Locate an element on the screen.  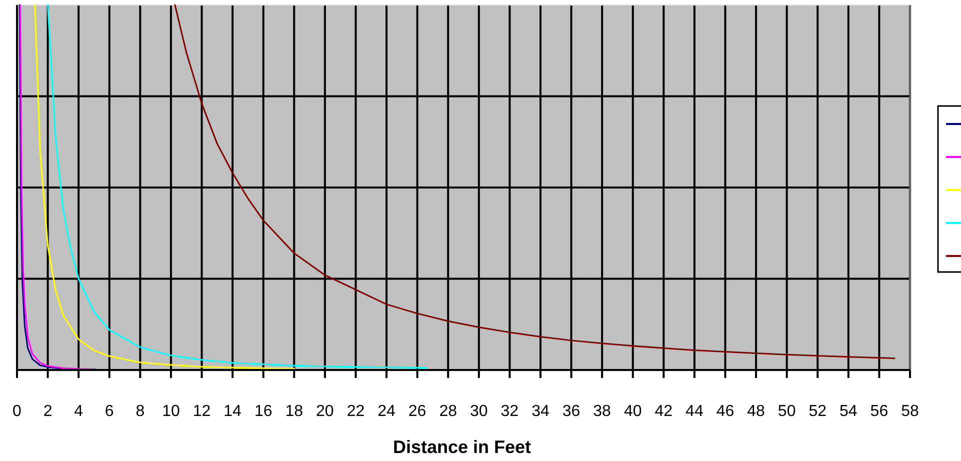
x-tick-label: 14 is located at coordinates (233, 411).